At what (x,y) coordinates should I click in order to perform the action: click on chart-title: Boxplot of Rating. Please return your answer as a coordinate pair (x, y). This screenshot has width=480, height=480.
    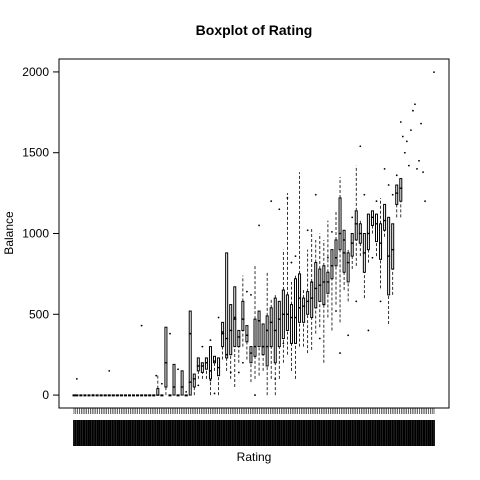
    Looking at the image, I should click on (254, 30).